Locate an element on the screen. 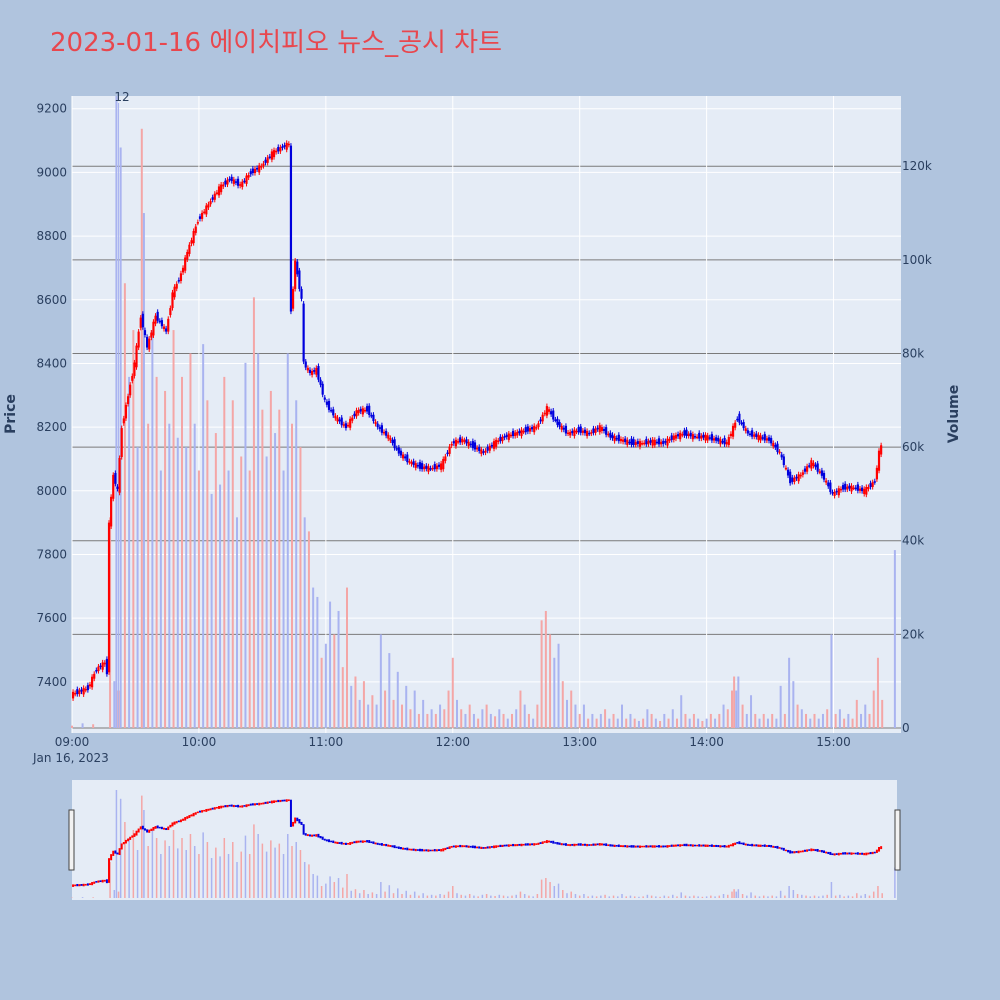  y2-tick-label: 120k is located at coordinates (917, 166).